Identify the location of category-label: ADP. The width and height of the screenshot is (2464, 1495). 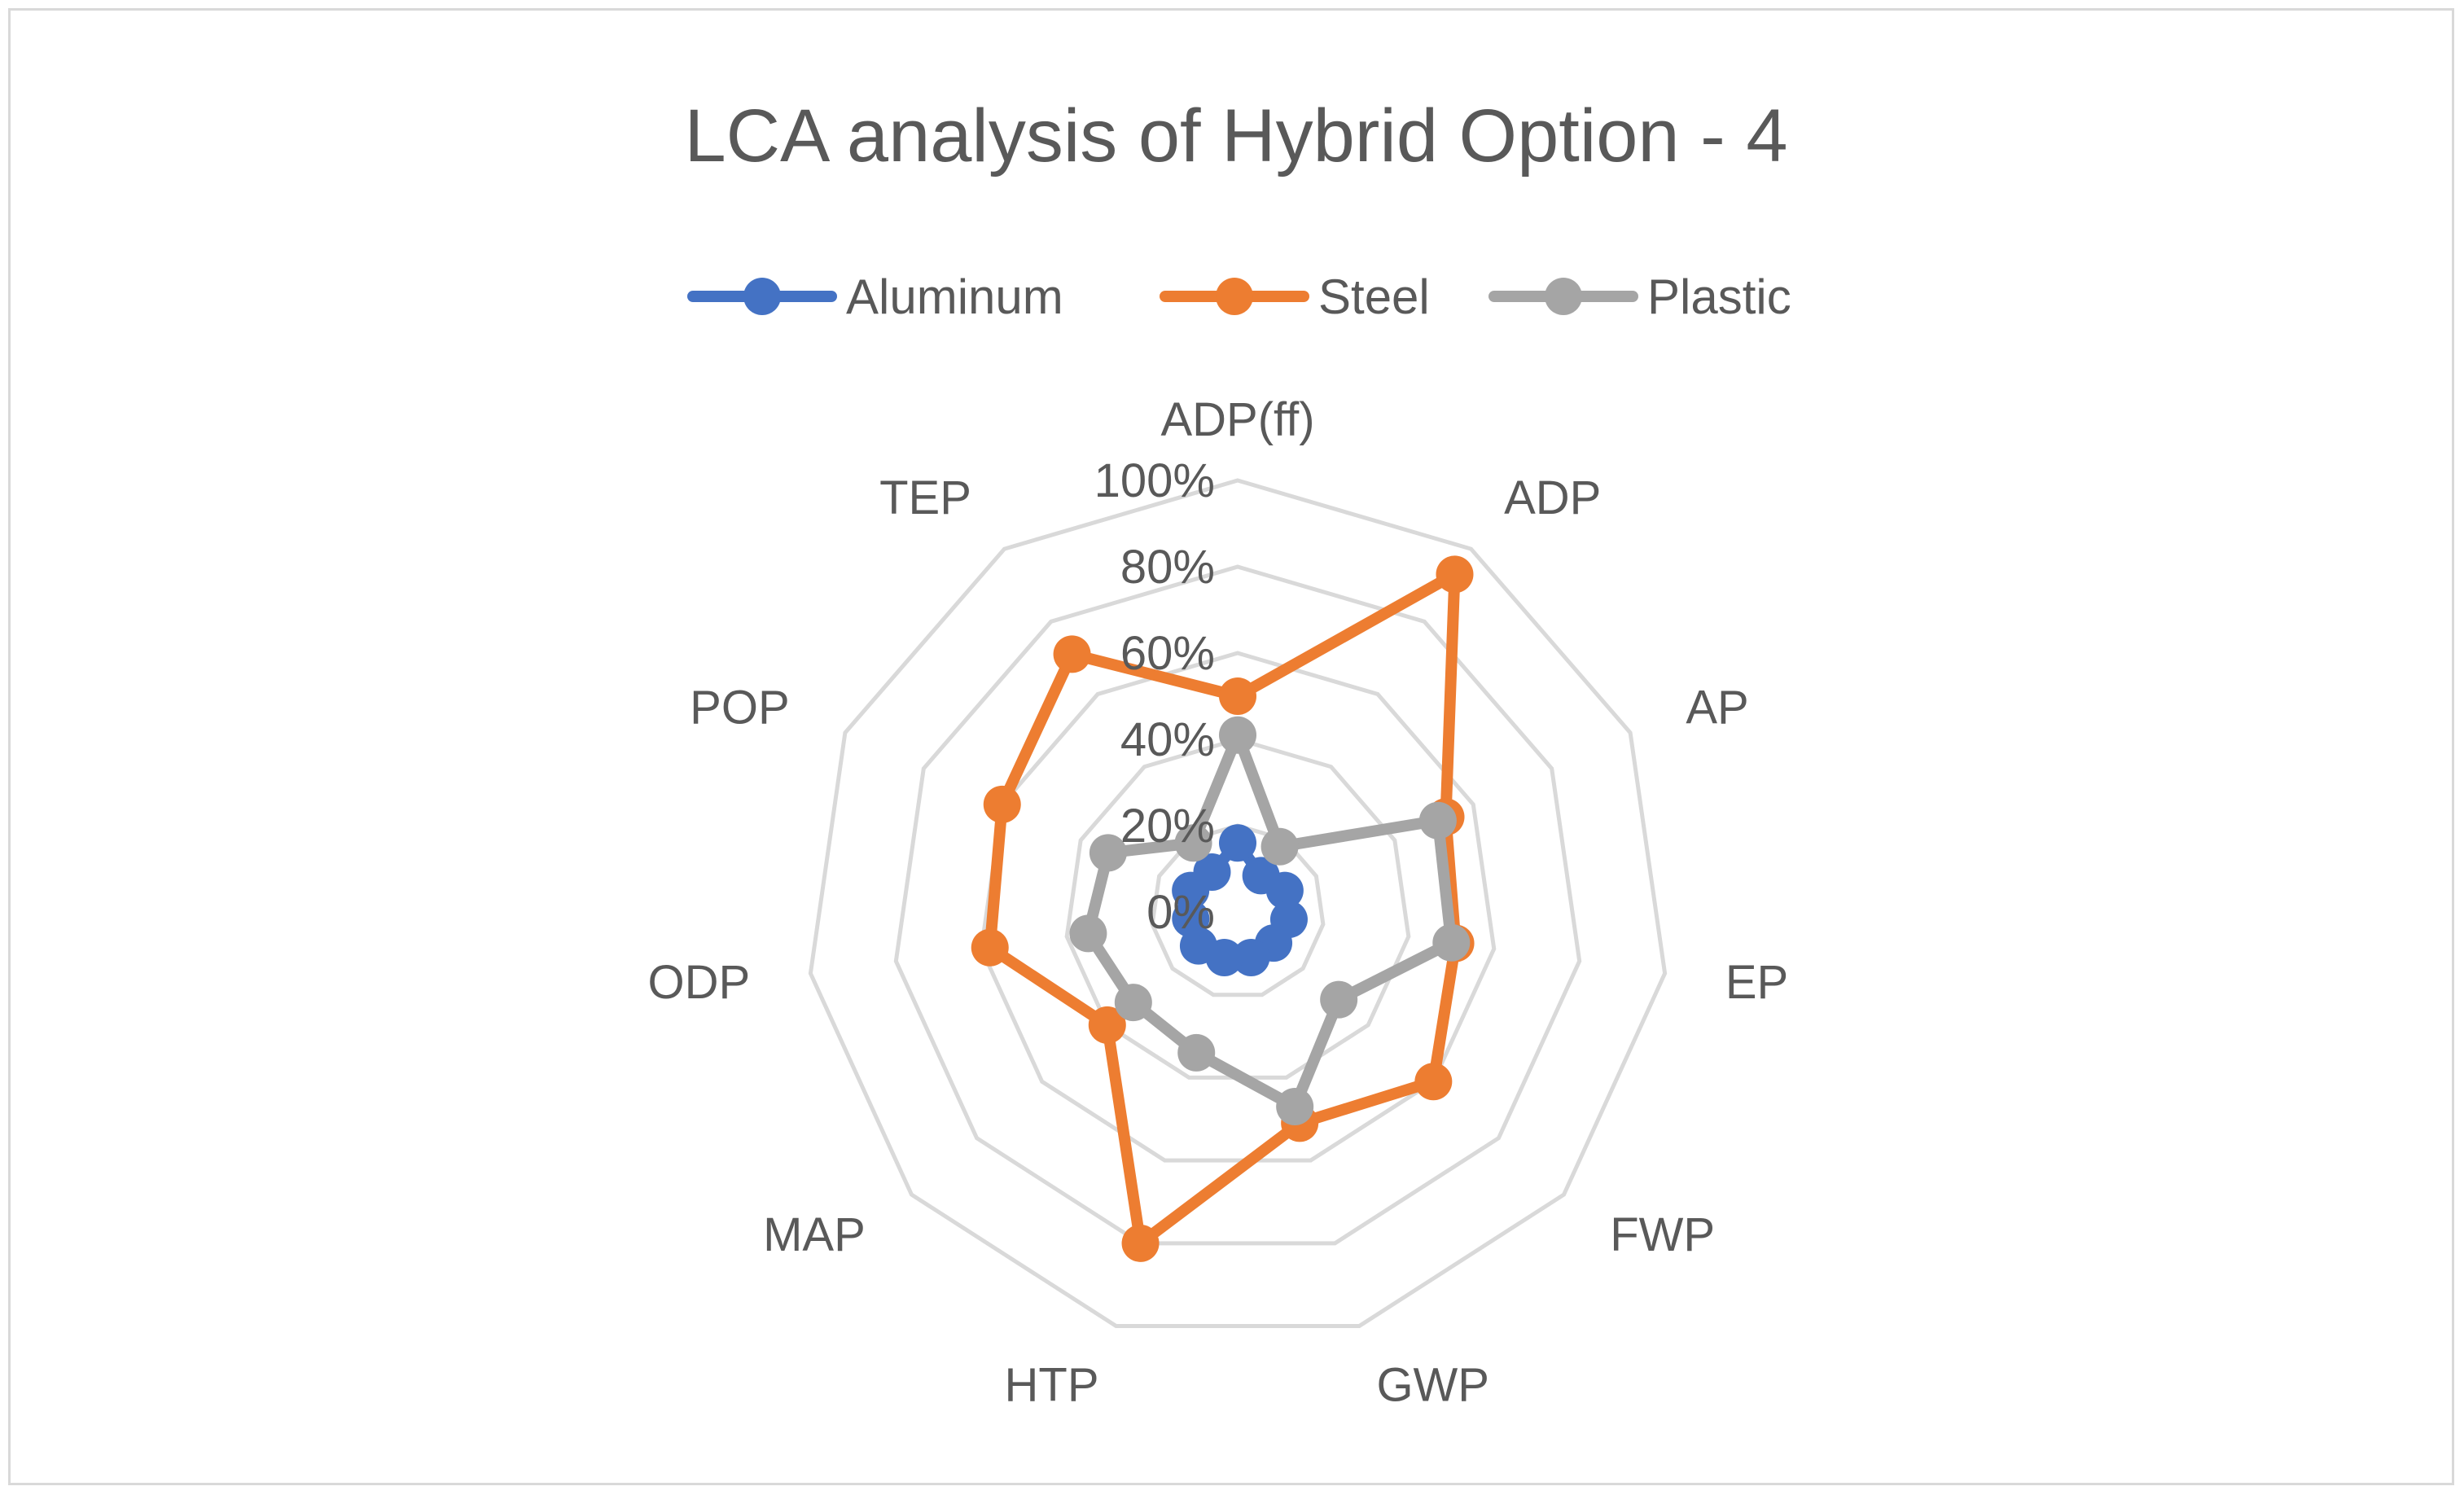
(1552, 498).